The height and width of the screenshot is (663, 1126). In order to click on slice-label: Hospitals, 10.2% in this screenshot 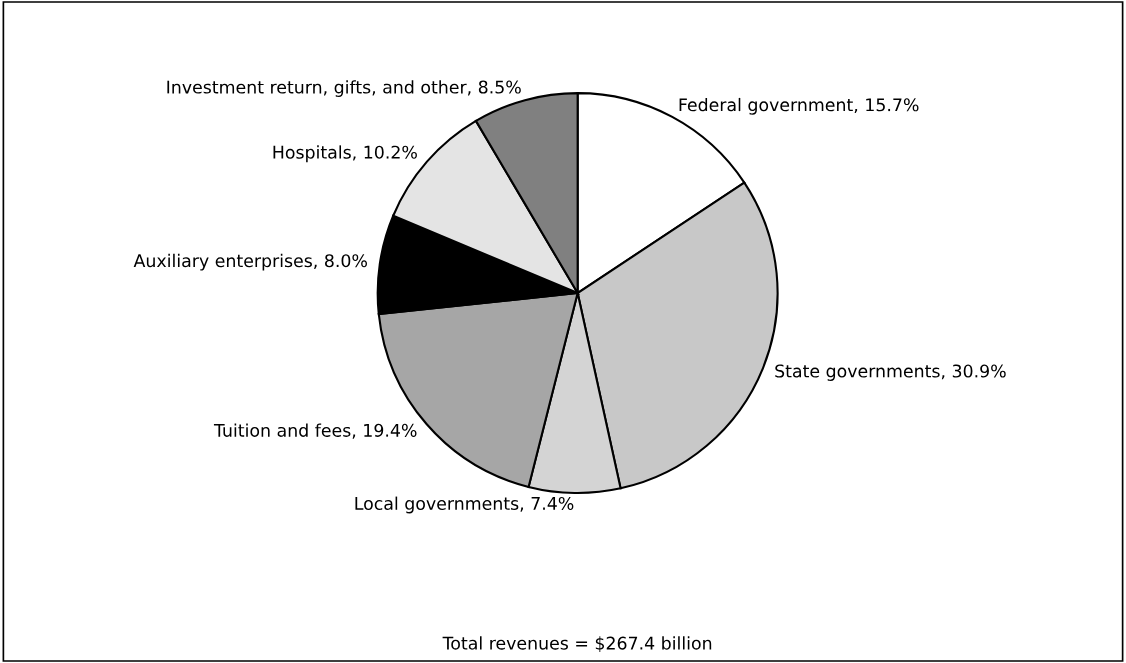, I will do `click(345, 154)`.